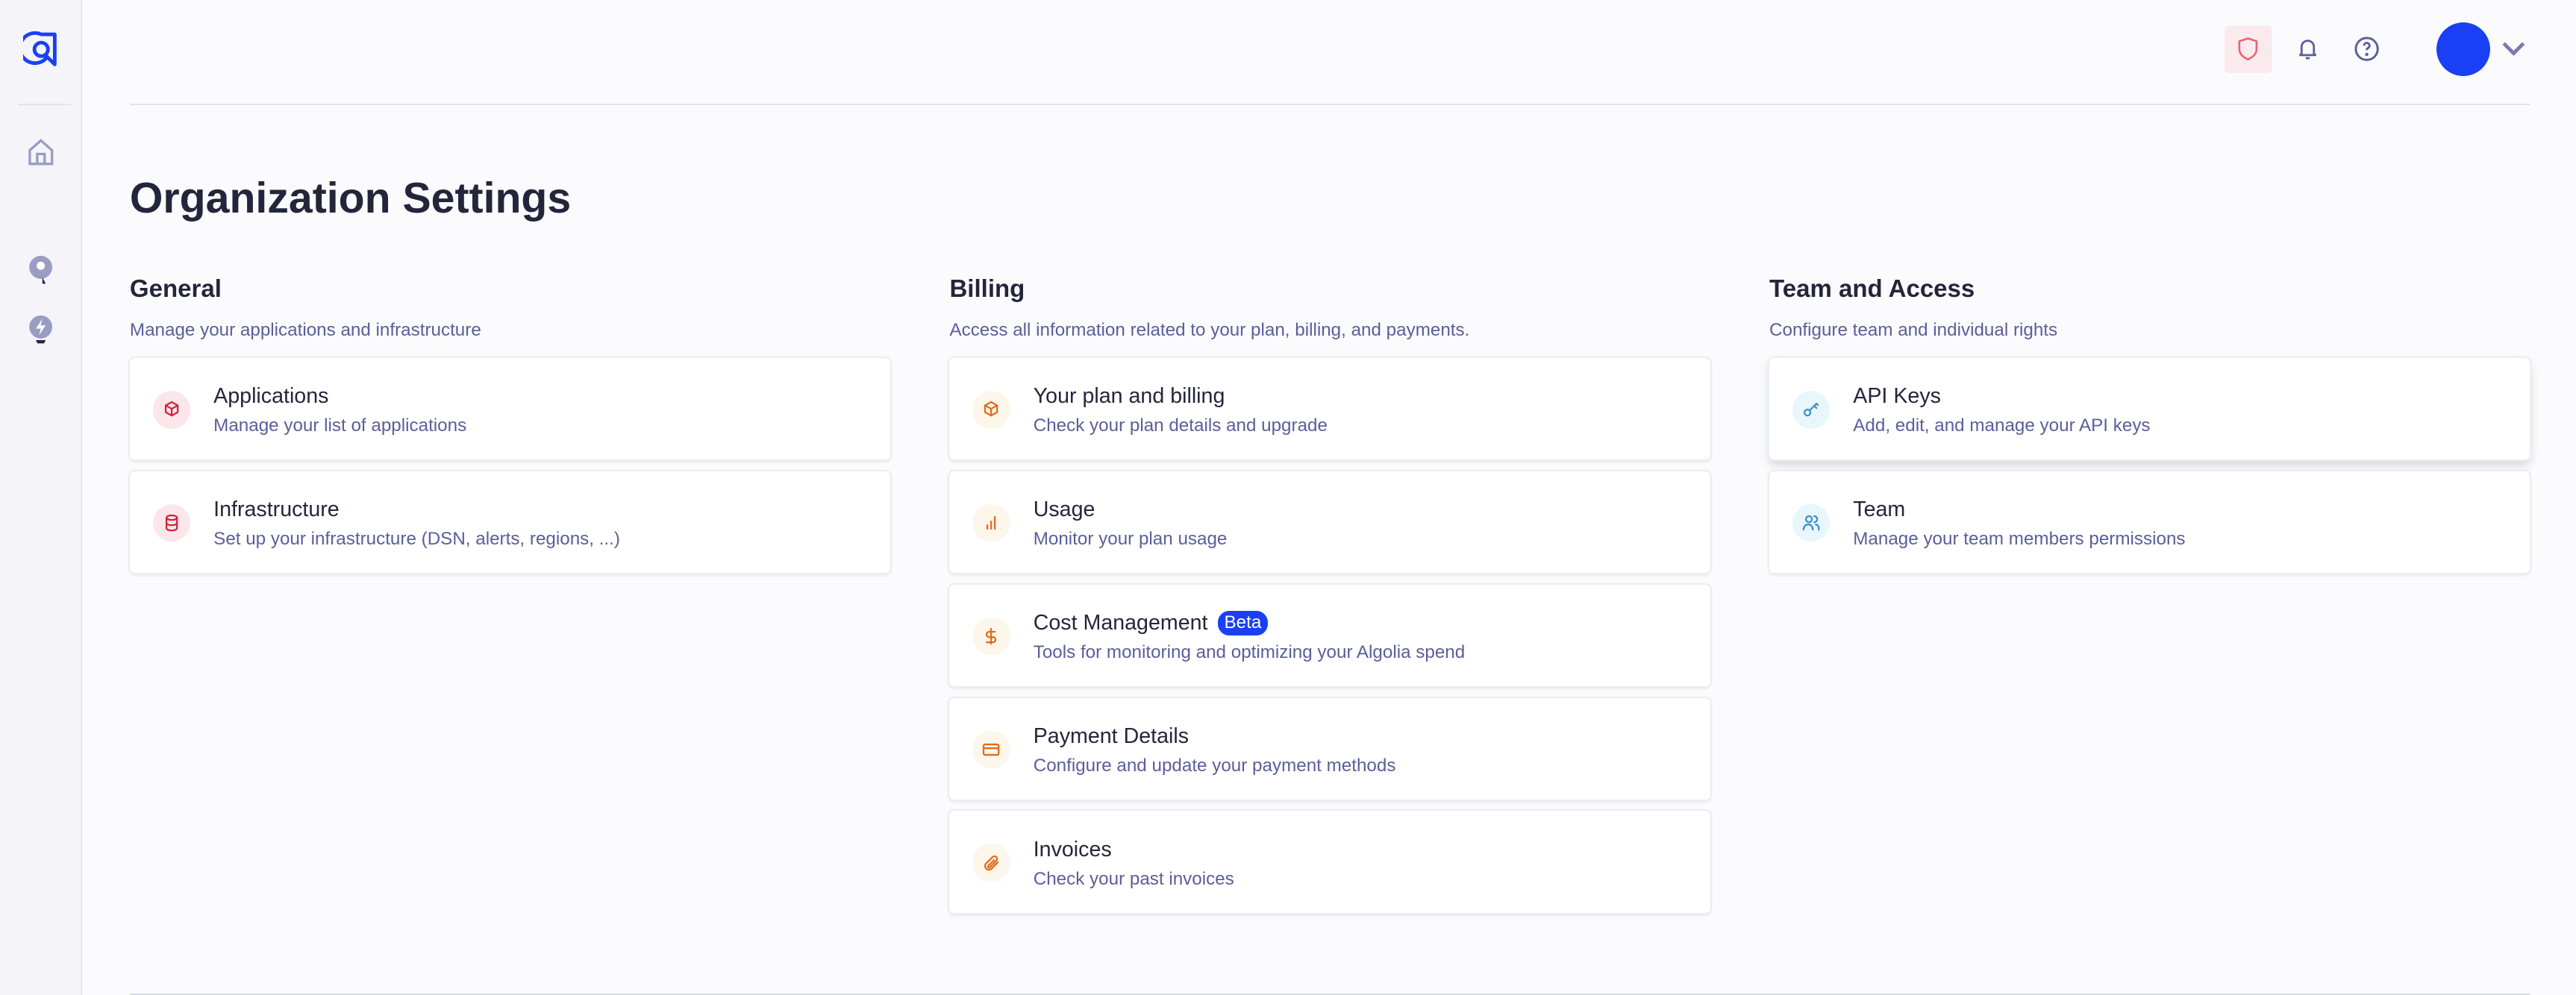  I want to click on card-subtitle: Manage your team members permissions, so click(2019, 538).